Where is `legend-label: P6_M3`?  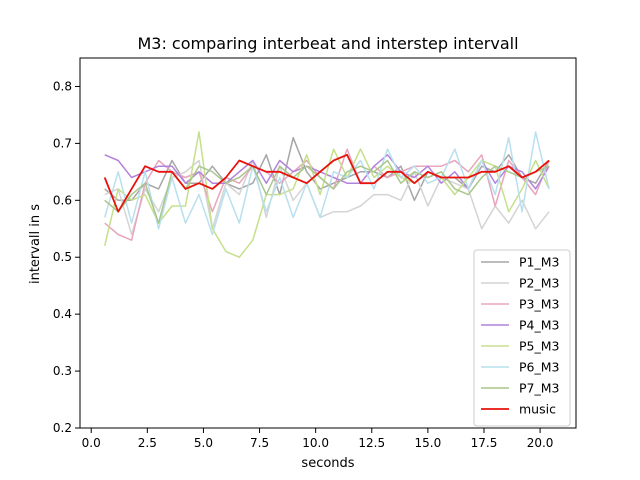 legend-label: P6_M3 is located at coordinates (539, 367).